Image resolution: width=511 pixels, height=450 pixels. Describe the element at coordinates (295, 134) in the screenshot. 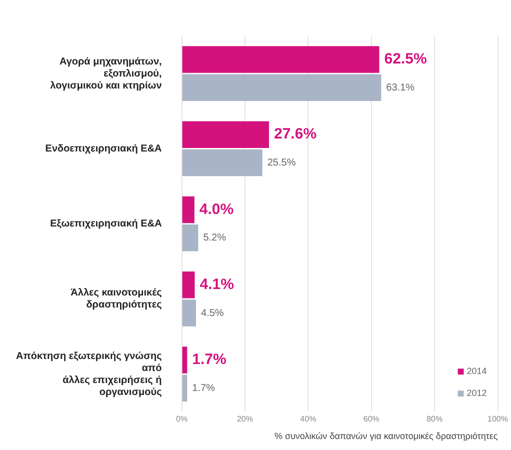

I see `data-label: 27.6%` at that location.